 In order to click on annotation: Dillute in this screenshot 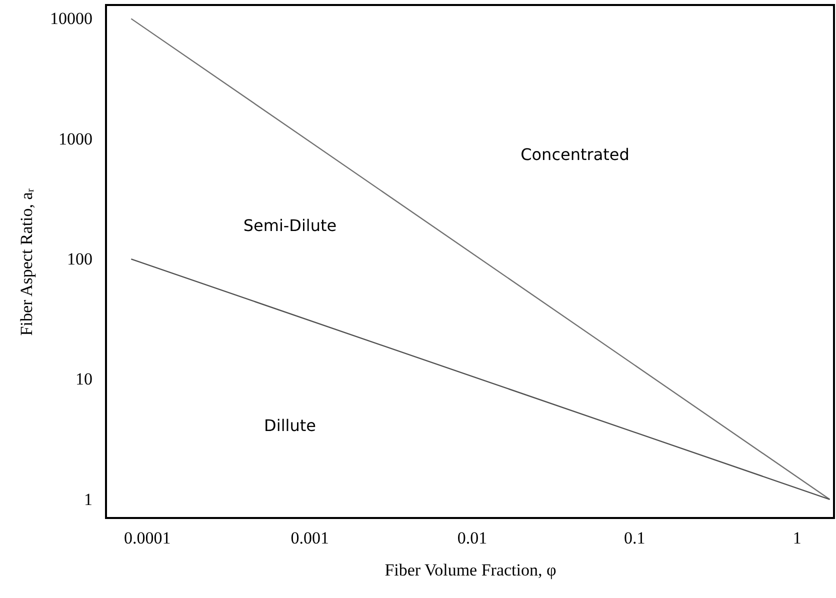, I will do `click(290, 425)`.